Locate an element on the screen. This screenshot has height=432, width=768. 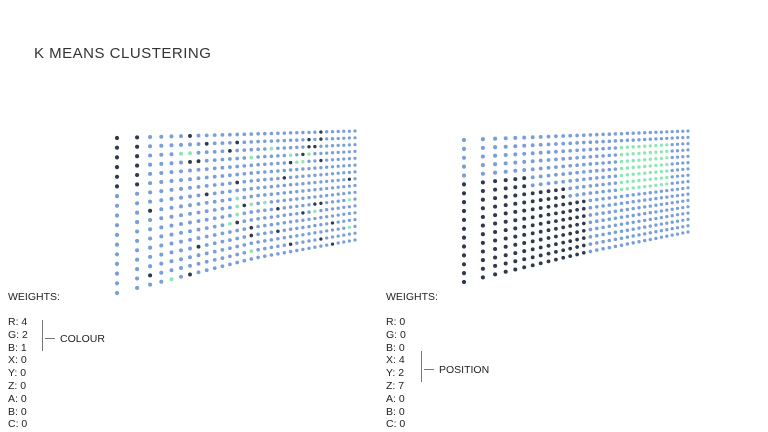
weight-y: Y: 0 is located at coordinates (17, 373).